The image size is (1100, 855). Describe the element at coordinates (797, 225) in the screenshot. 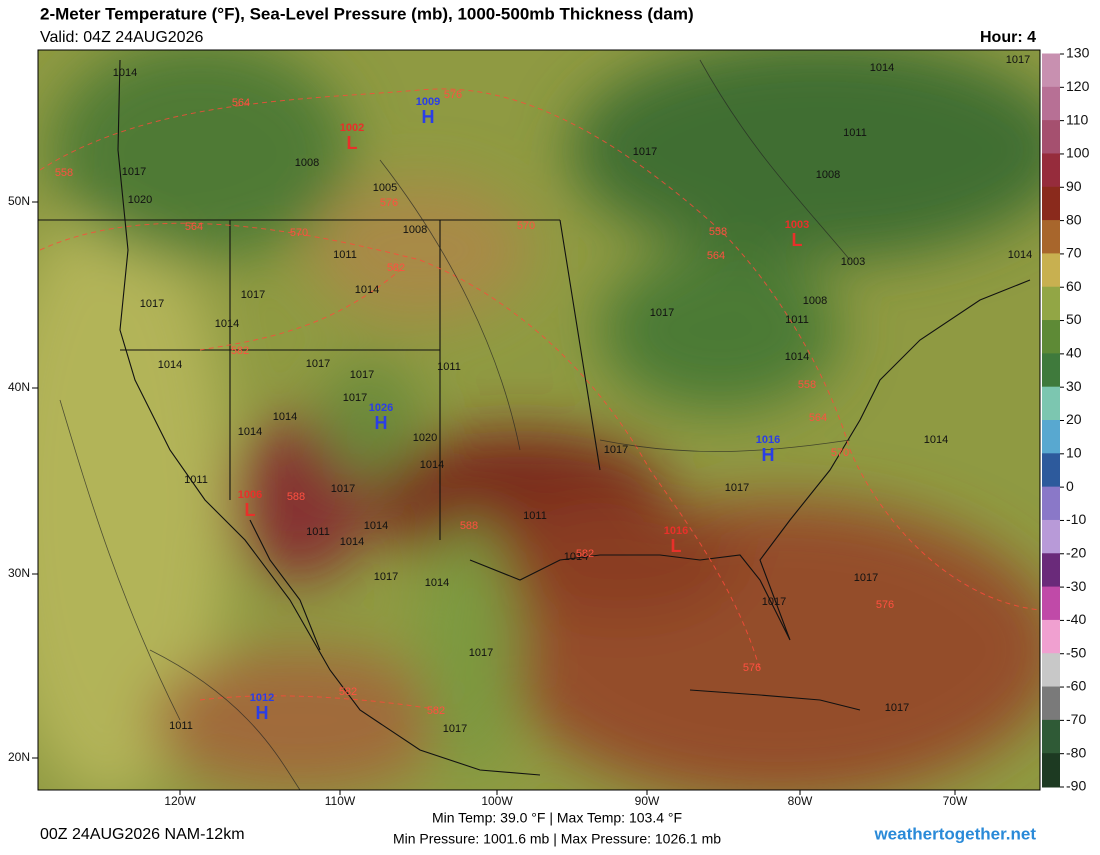

I see `pressure-value: 1003` at that location.